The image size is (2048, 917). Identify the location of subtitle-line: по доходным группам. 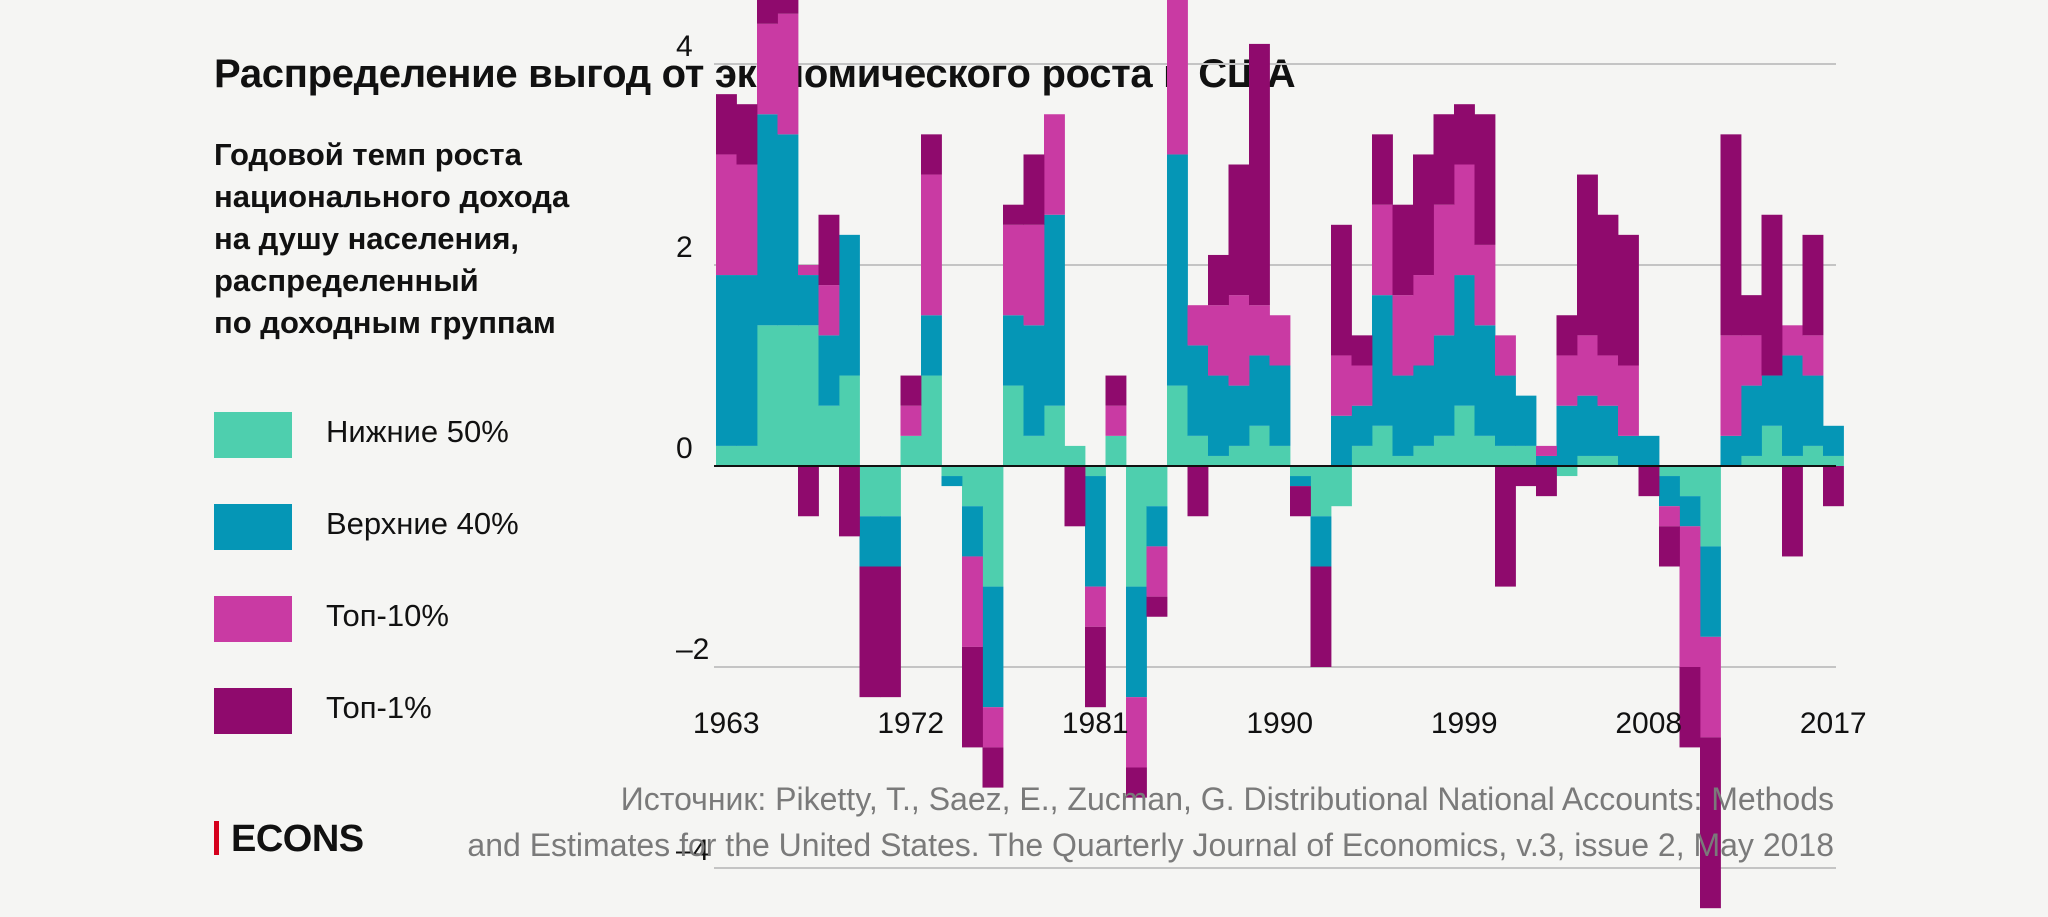
(385, 322).